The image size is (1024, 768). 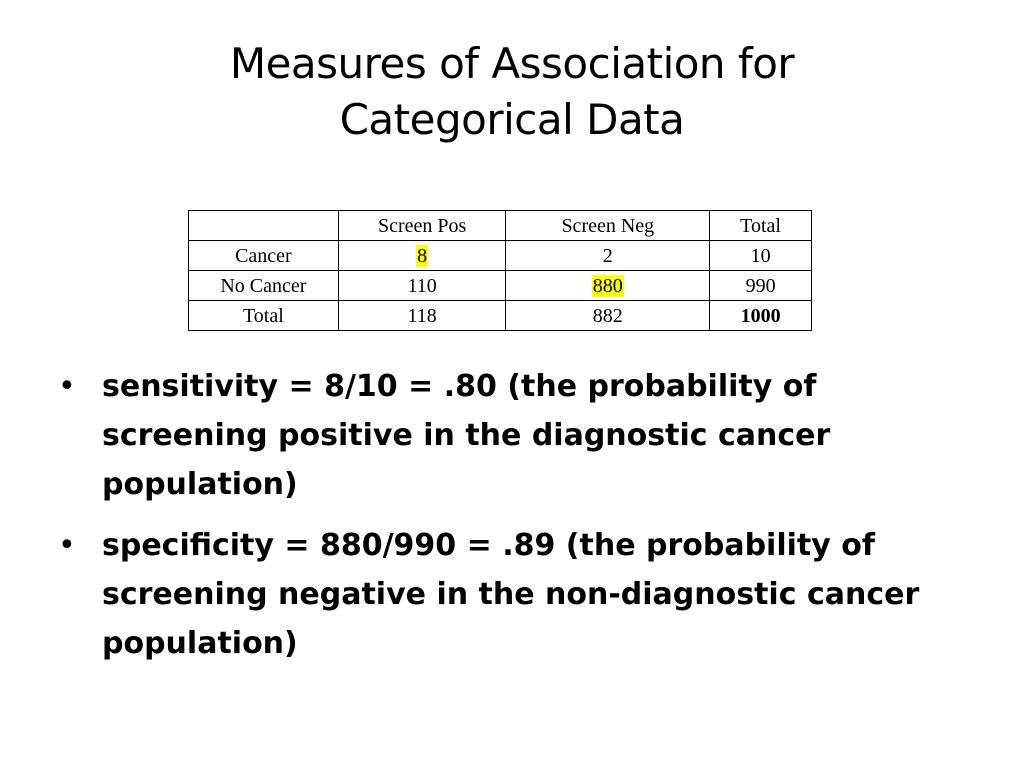 What do you see at coordinates (608, 315) in the screenshot?
I see `table-cell: 882` at bounding box center [608, 315].